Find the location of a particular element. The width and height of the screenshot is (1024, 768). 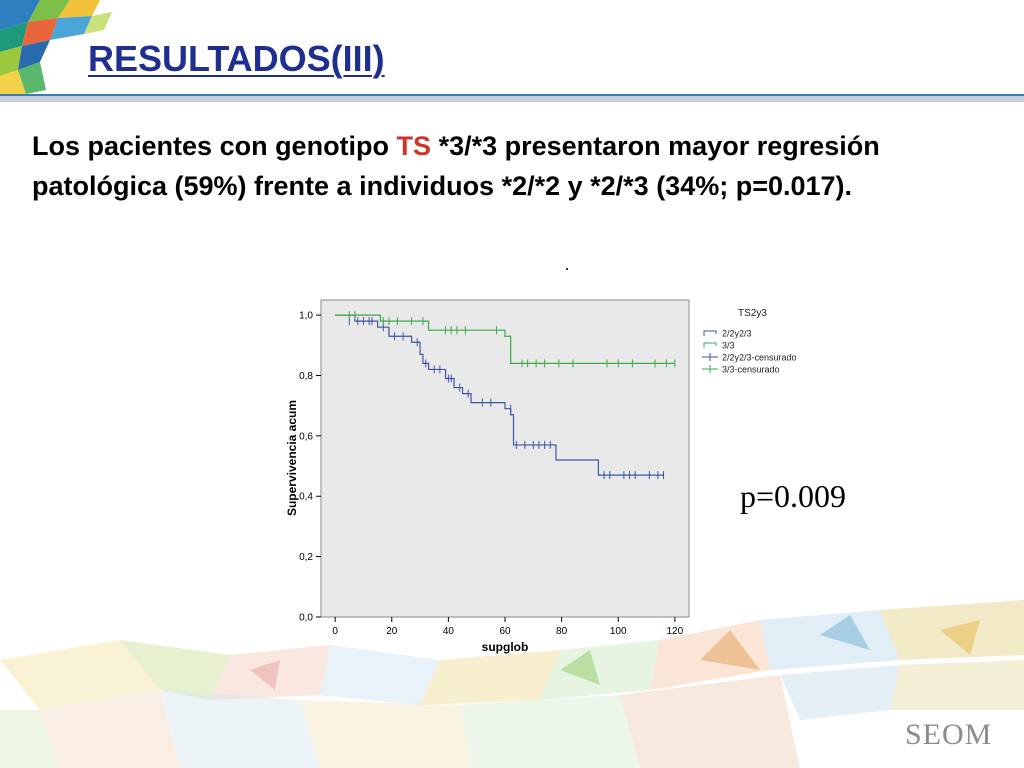

x-axis: 0 20 40 60 80 100 120 is located at coordinates (508, 627).